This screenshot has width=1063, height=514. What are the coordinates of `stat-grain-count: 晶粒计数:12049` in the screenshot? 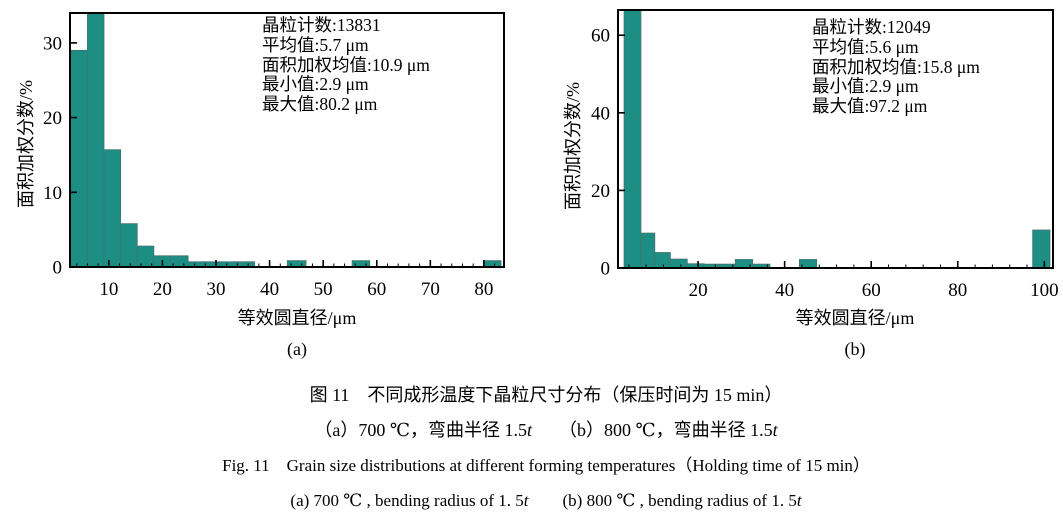 It's located at (871, 27).